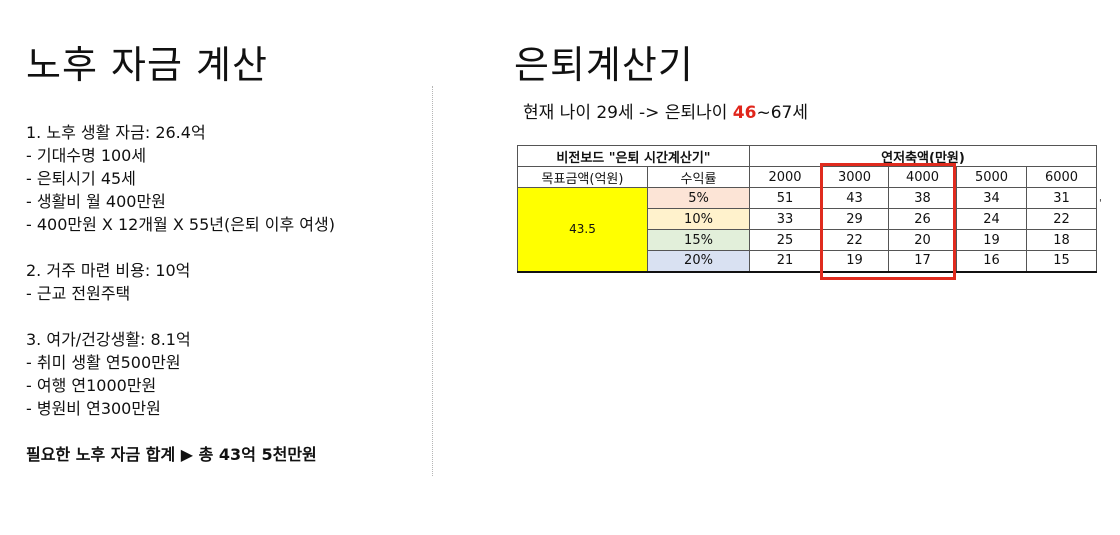 This screenshot has width=1120, height=535. What do you see at coordinates (744, 113) in the screenshot?
I see `retire-age-highlight: 46` at bounding box center [744, 113].